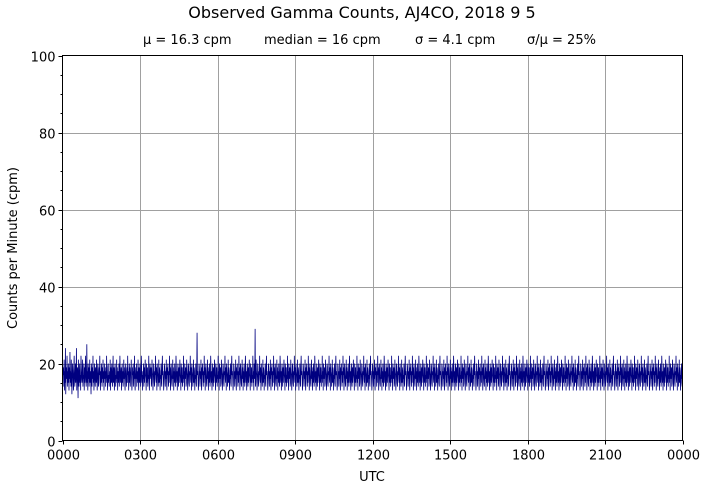 This screenshot has height=489, width=705. I want to click on chart-title: Observed Gamma Counts, AJ4CO, 2018 9 5, so click(361, 12).